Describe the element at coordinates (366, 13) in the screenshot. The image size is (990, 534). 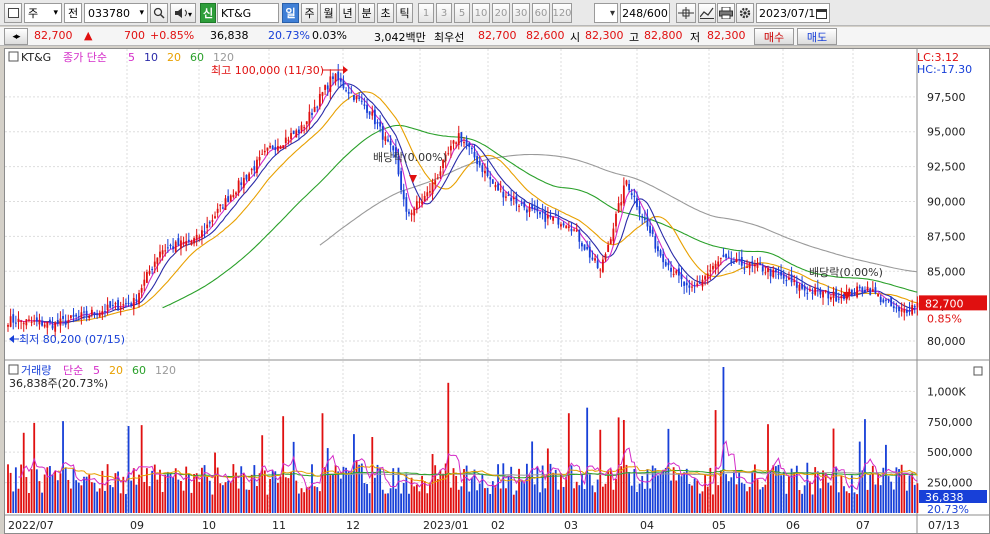
I see `period-tab-4: 분` at that location.